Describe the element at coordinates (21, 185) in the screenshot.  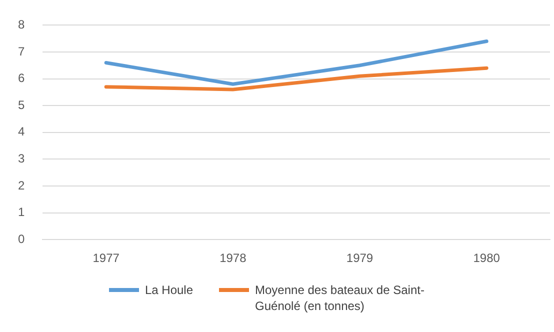
I see `y-tick-label: 2` at that location.